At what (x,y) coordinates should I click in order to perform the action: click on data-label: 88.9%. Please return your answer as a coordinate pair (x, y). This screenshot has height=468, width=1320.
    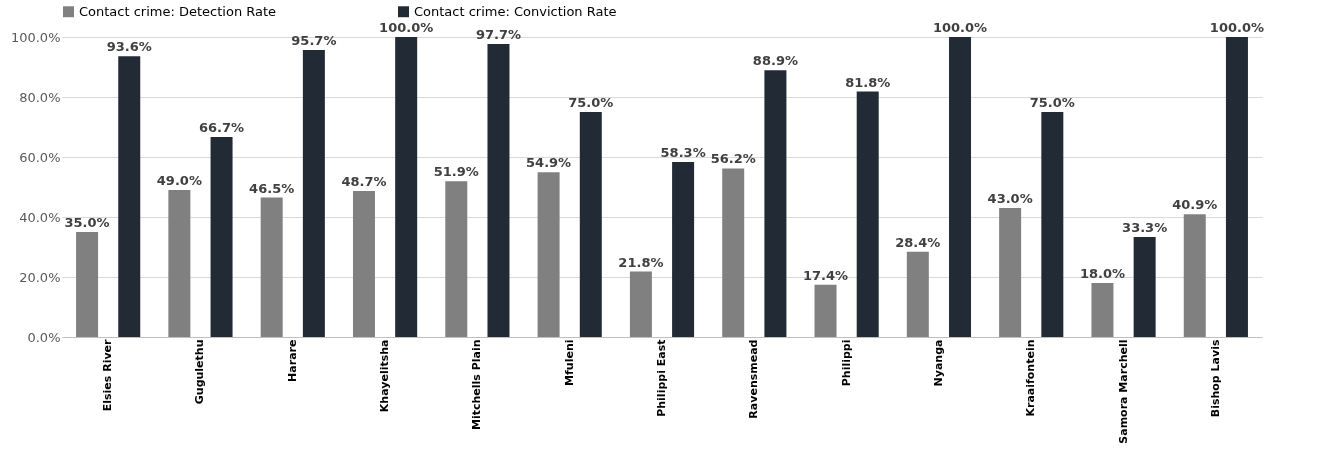
    Looking at the image, I should click on (775, 61).